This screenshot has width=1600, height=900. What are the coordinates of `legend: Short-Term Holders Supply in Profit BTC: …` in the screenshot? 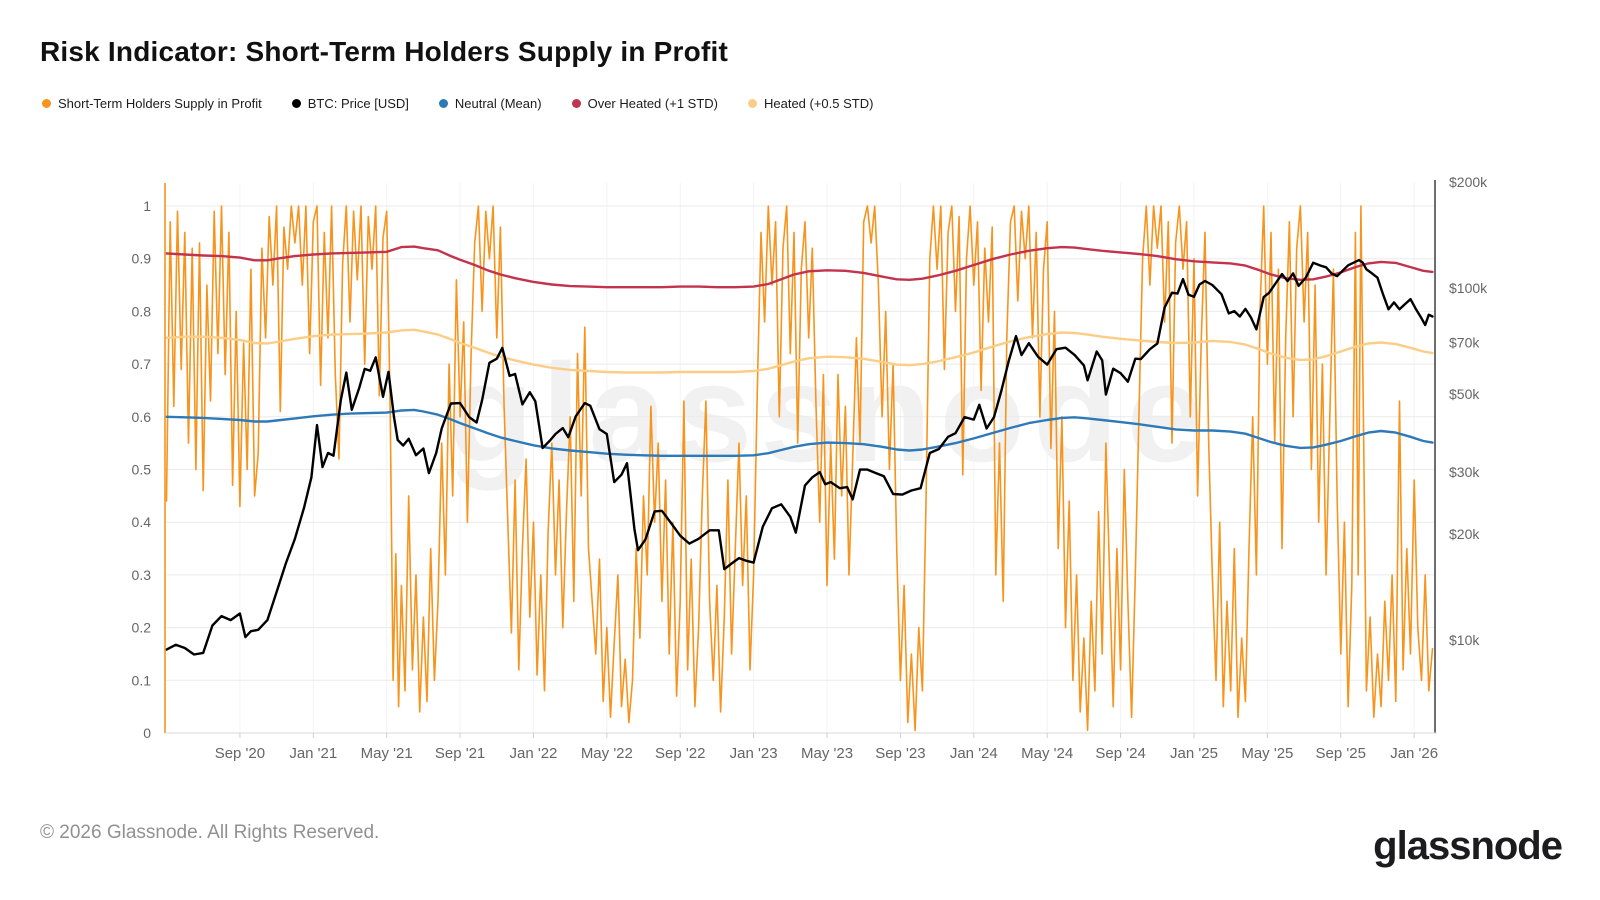 It's located at (457, 103).